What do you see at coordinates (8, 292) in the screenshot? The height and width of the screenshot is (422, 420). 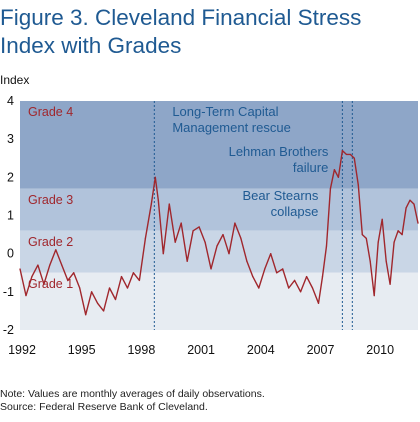 I see `y-tick-label: -1` at bounding box center [8, 292].